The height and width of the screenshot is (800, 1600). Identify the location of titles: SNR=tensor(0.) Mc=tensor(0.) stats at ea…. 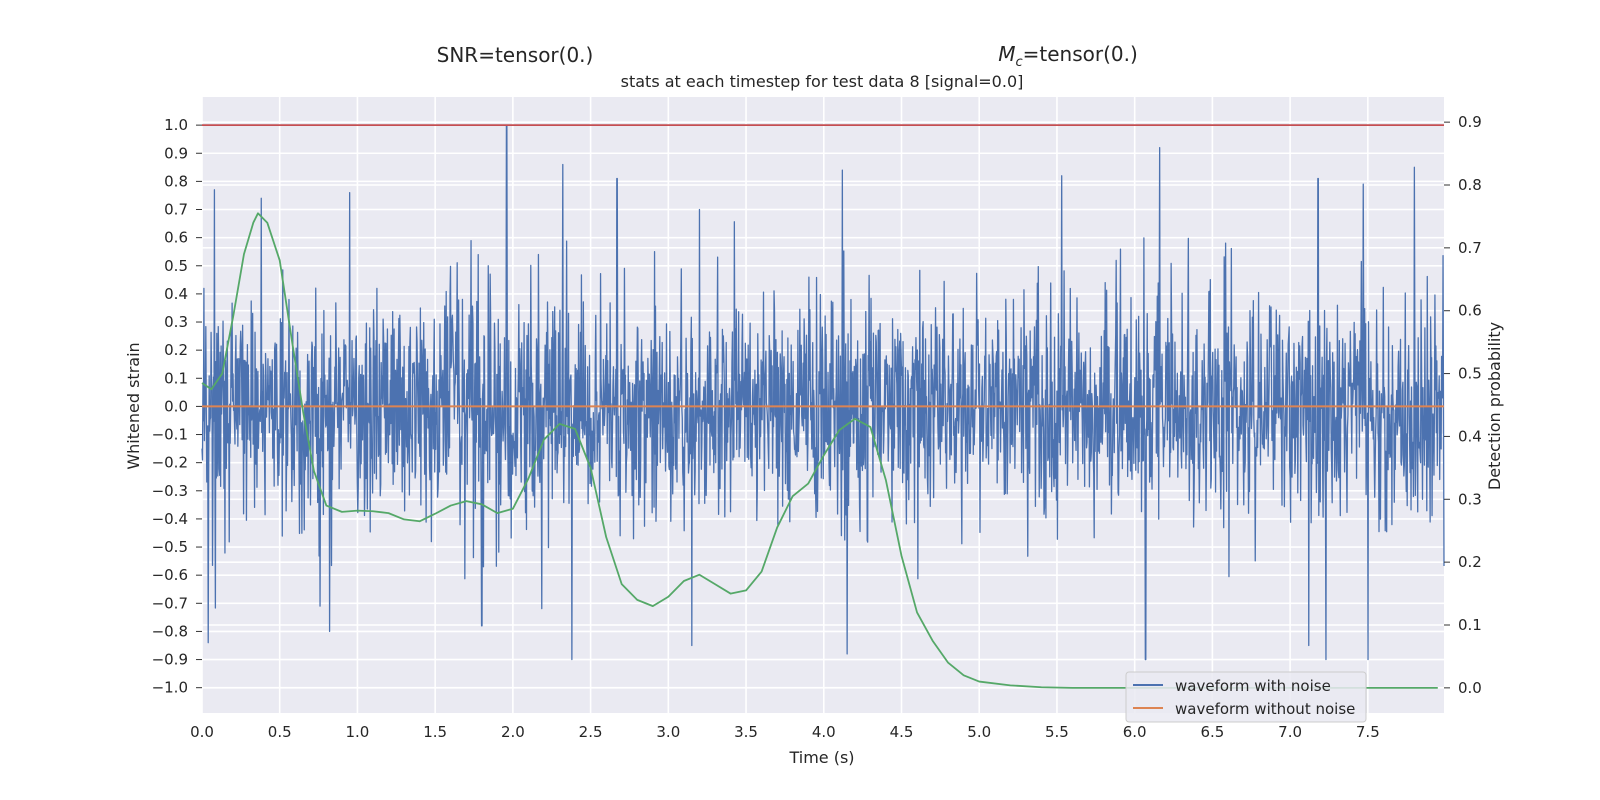
(787, 66).